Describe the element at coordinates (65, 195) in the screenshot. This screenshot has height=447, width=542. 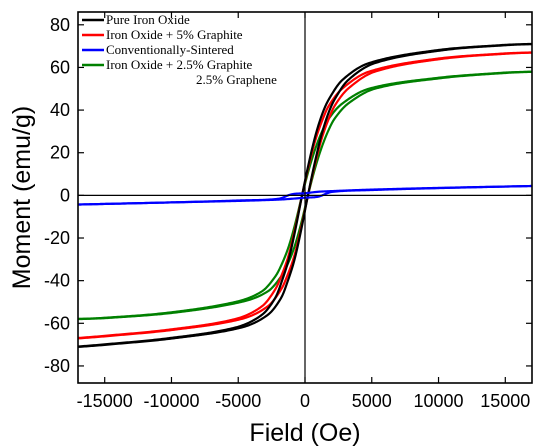
I see `y-tick-label: 0` at that location.